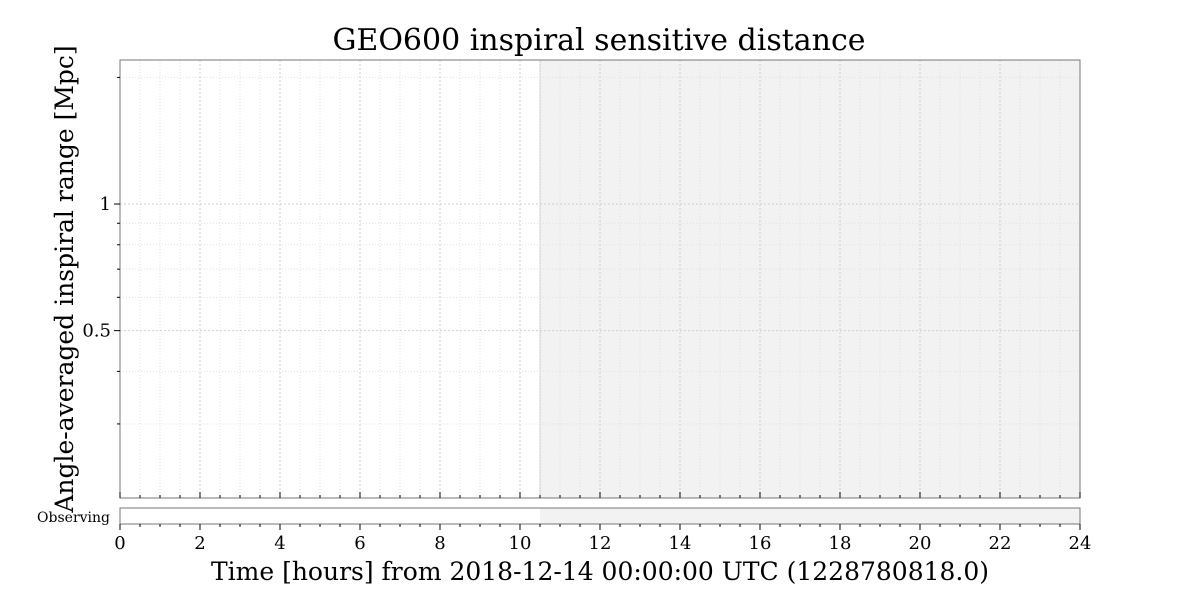  I want to click on x-axis: 0 2 4 6 8 10 12 14 16 18 20 22 24, so click(602, 523).